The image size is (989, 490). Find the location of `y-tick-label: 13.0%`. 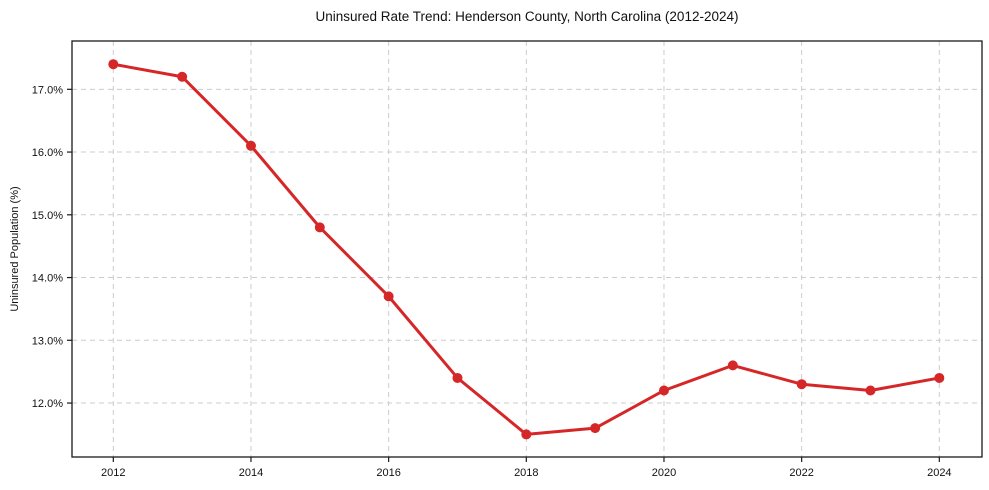

y-tick-label: 13.0% is located at coordinates (47, 341).